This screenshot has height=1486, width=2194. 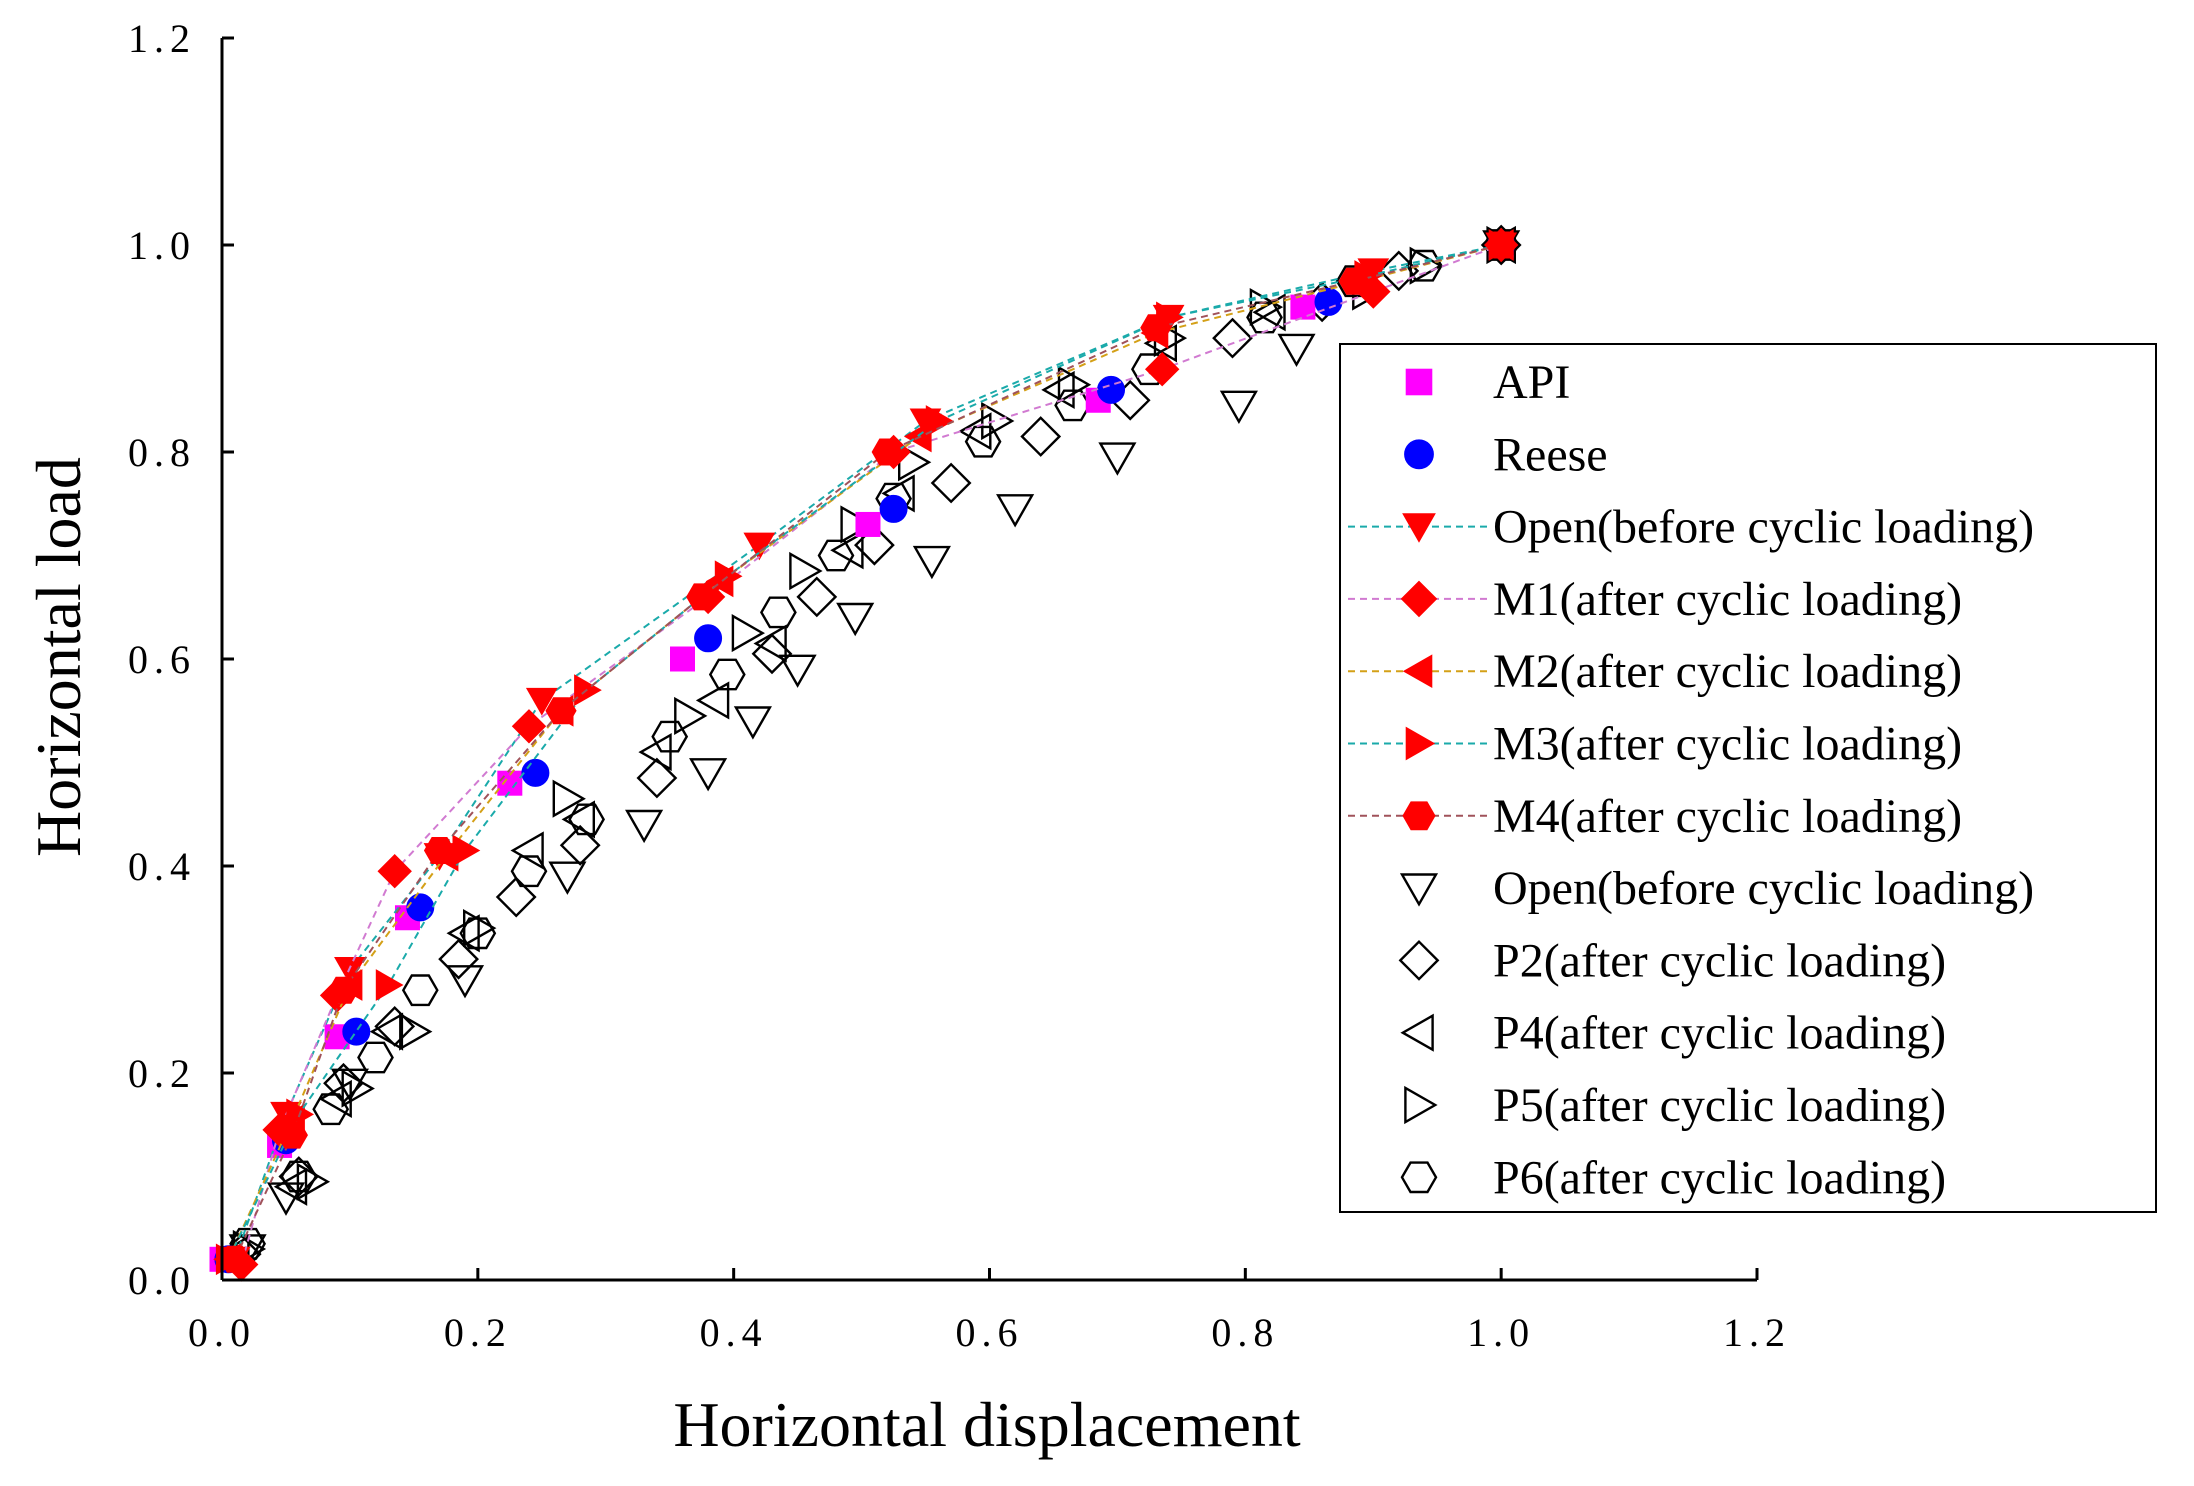 I want to click on legend-label: API, so click(x=1531, y=382).